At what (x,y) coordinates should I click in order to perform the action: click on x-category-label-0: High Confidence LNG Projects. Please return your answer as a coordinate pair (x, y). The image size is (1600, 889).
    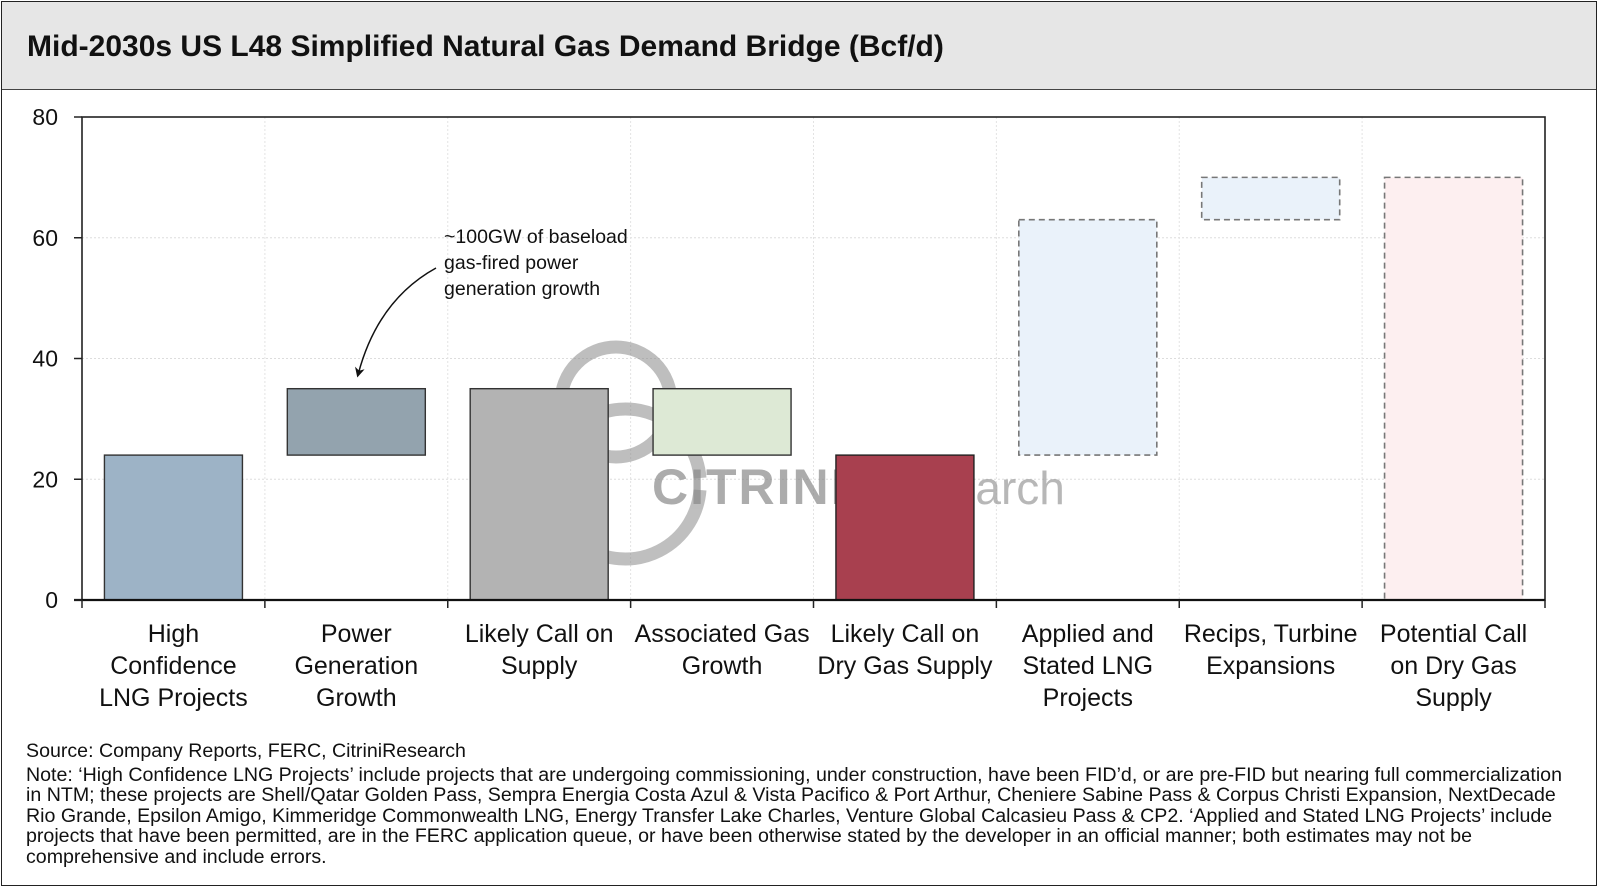
    Looking at the image, I should click on (173, 666).